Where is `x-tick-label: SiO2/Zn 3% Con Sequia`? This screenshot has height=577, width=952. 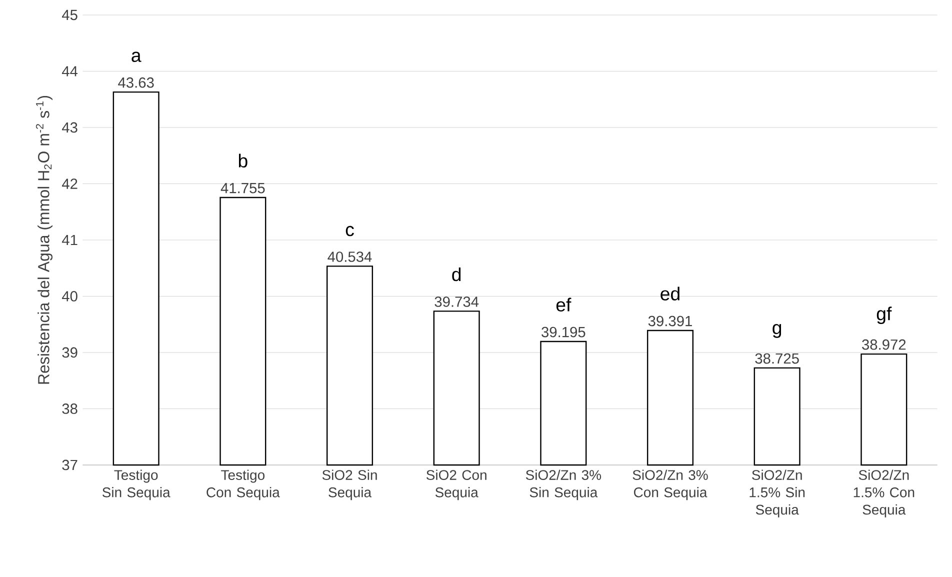 x-tick-label: SiO2/Zn 3% Con Sequia is located at coordinates (670, 485).